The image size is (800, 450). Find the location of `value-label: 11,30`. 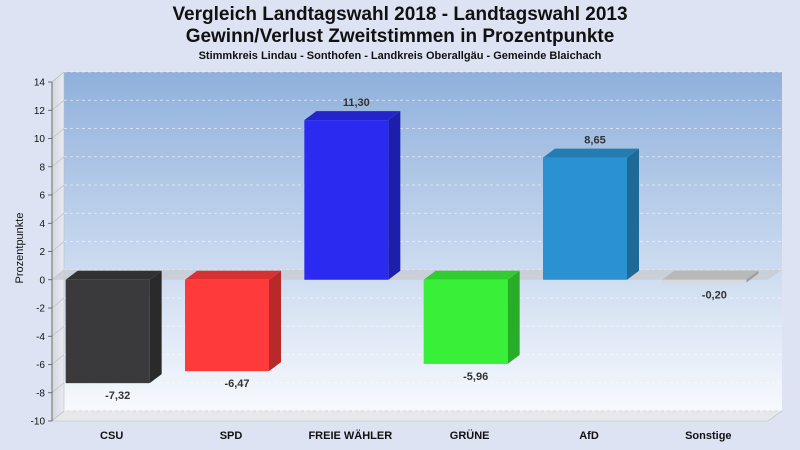

value-label: 11,30 is located at coordinates (356, 103).